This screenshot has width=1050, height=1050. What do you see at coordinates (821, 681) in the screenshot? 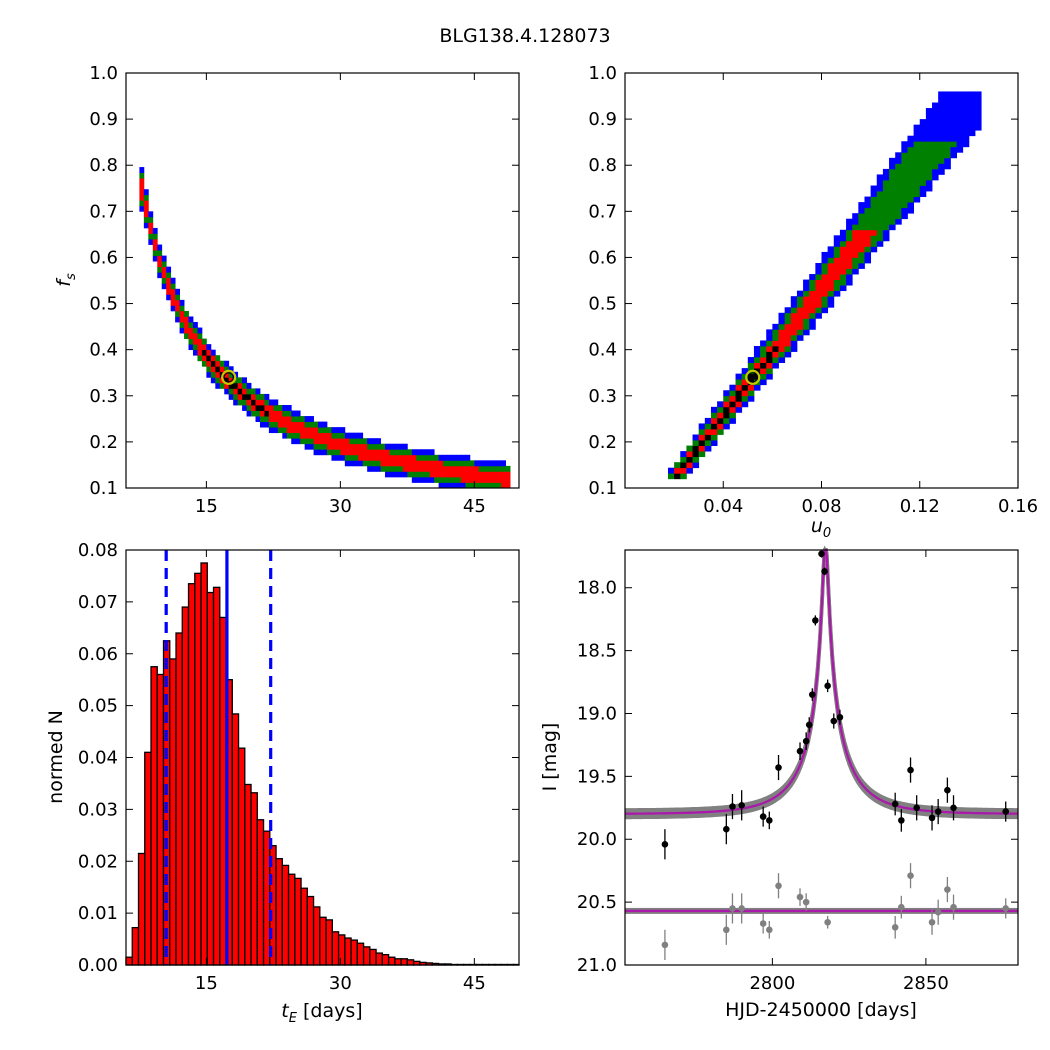
I see `model-curve-upper` at bounding box center [821, 681].